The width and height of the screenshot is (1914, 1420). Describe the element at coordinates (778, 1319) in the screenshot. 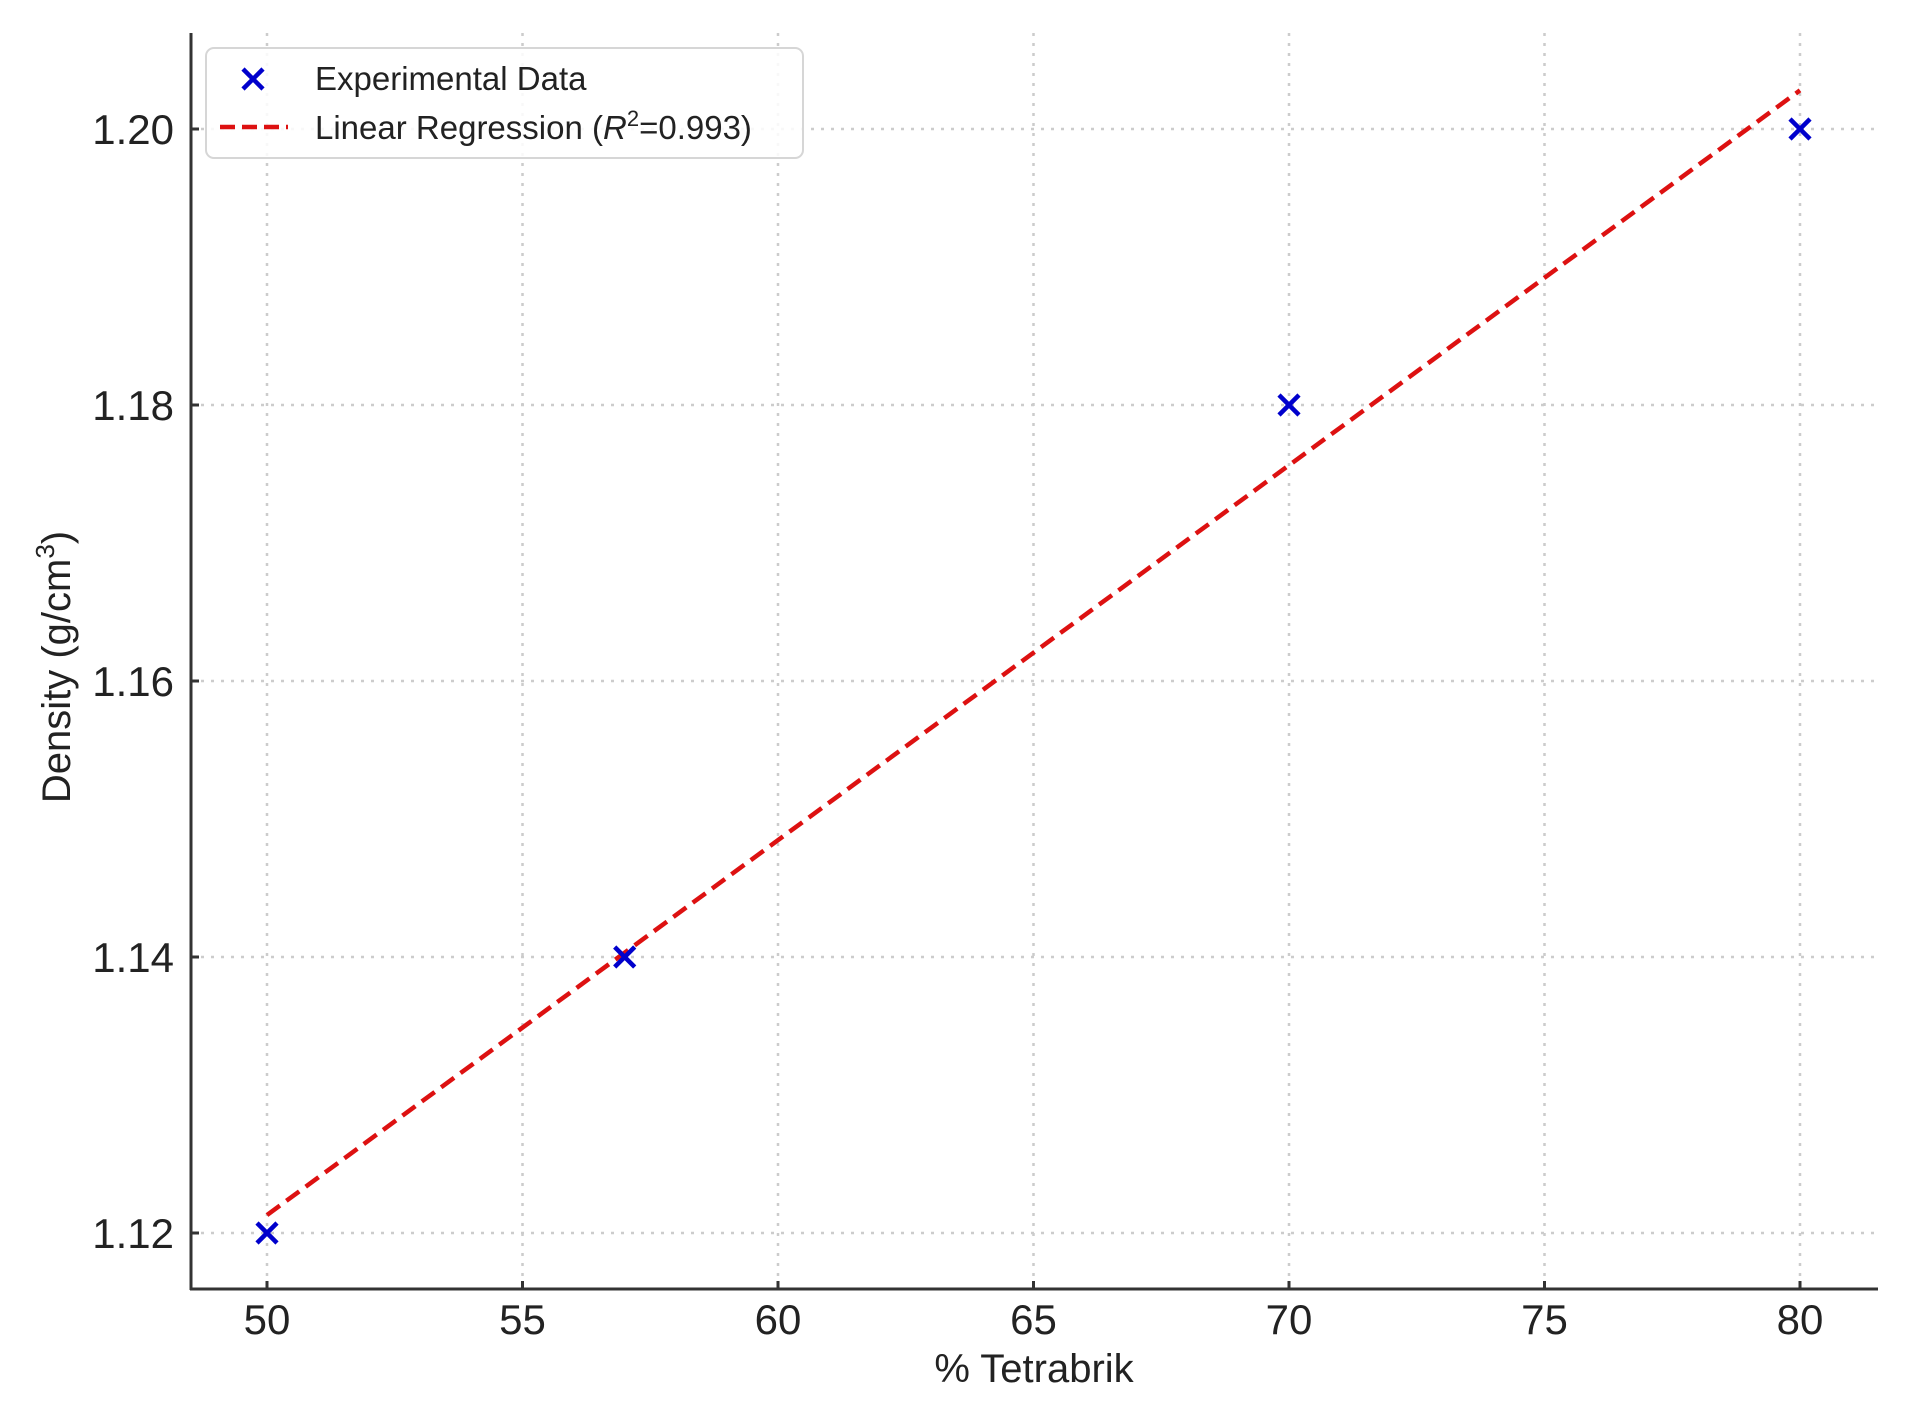

I see `x-tick-label: 60` at that location.